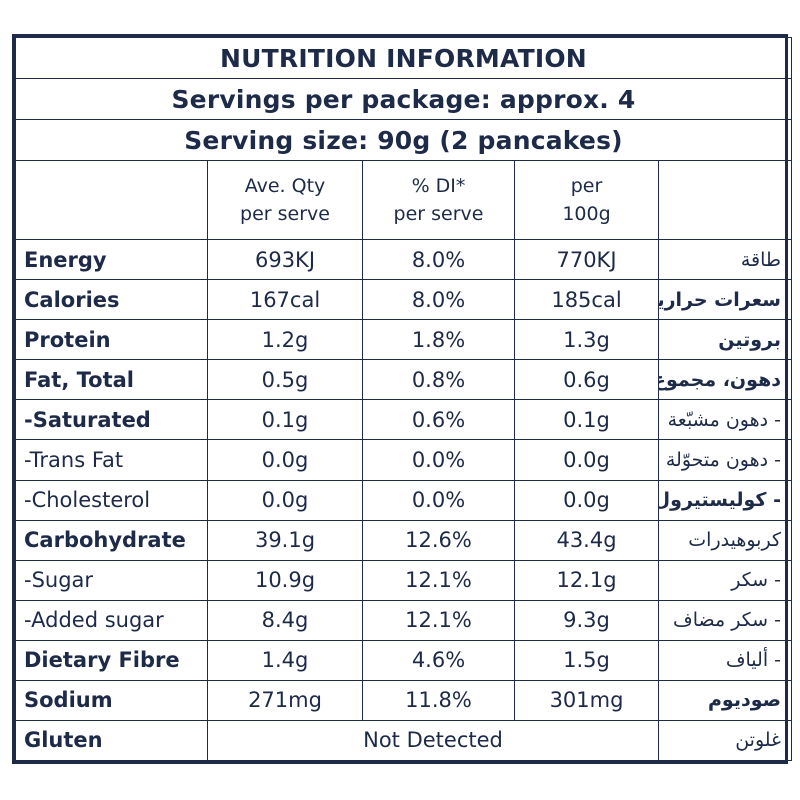 The image size is (800, 800). Describe the element at coordinates (111, 620) in the screenshot. I see `nutrient-name: -Added sugar` at that location.